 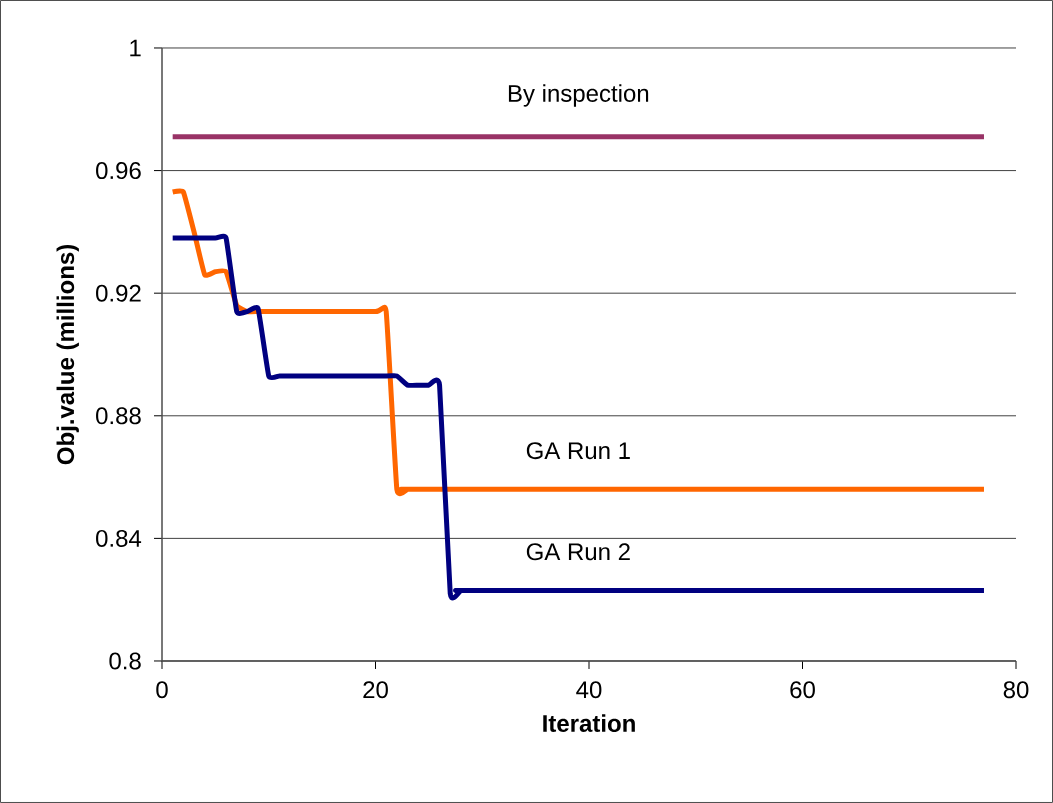 I want to click on y-tick-label: 0.92, so click(x=118, y=293).